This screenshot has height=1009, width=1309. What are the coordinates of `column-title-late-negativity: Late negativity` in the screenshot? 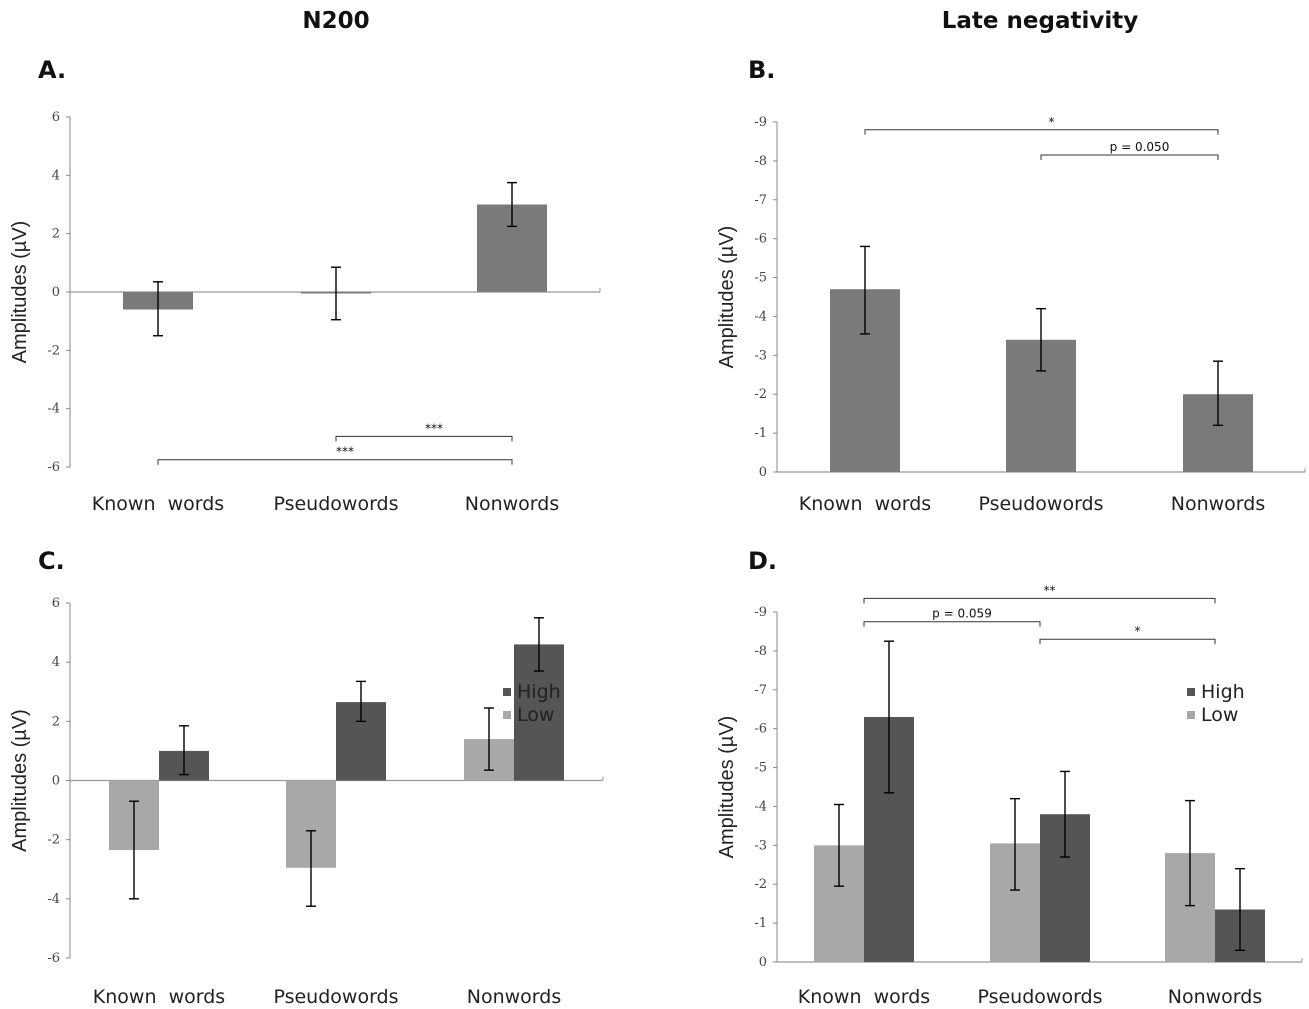 It's located at (1040, 21).